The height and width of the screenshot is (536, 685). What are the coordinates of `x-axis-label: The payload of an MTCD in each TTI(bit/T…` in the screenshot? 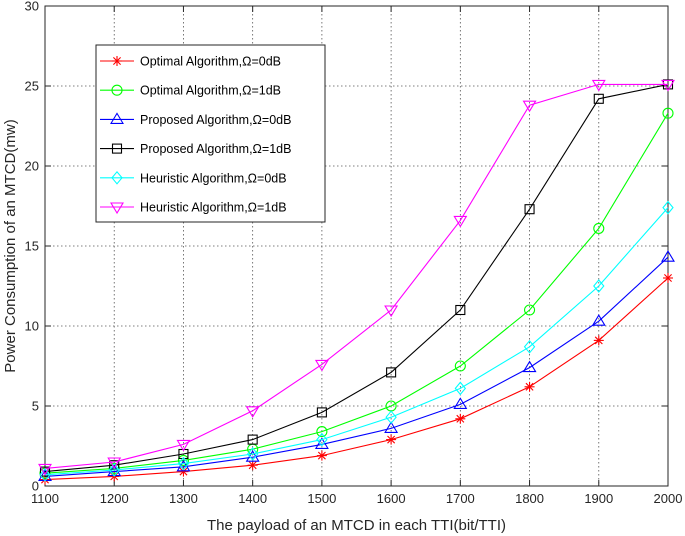 It's located at (356, 525).